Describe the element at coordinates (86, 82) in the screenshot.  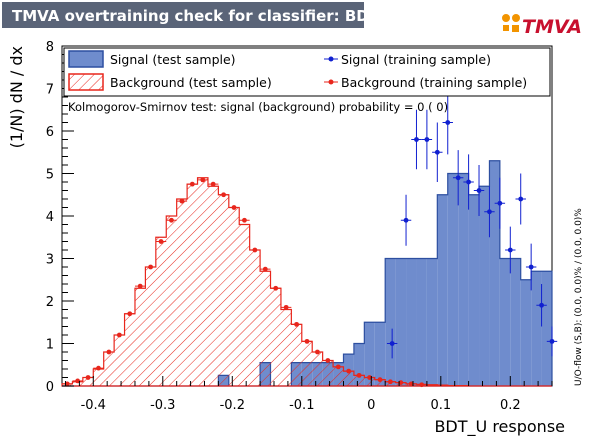
I see `legend-swatch-background-test` at that location.